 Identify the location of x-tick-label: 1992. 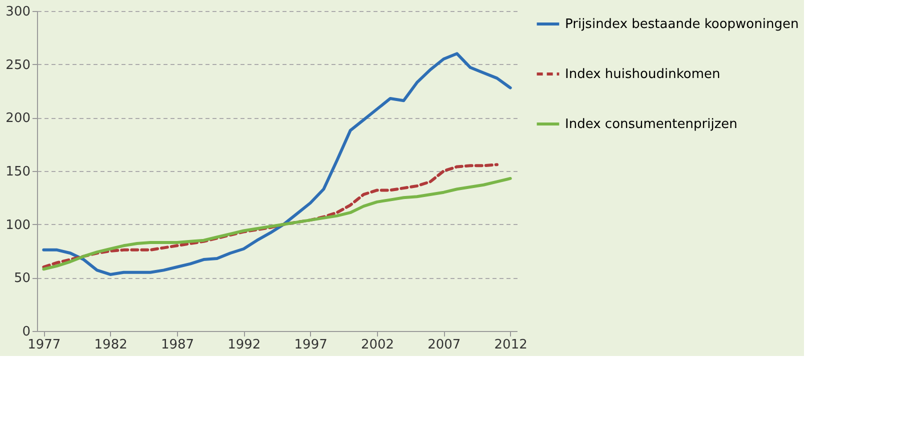
(244, 345).